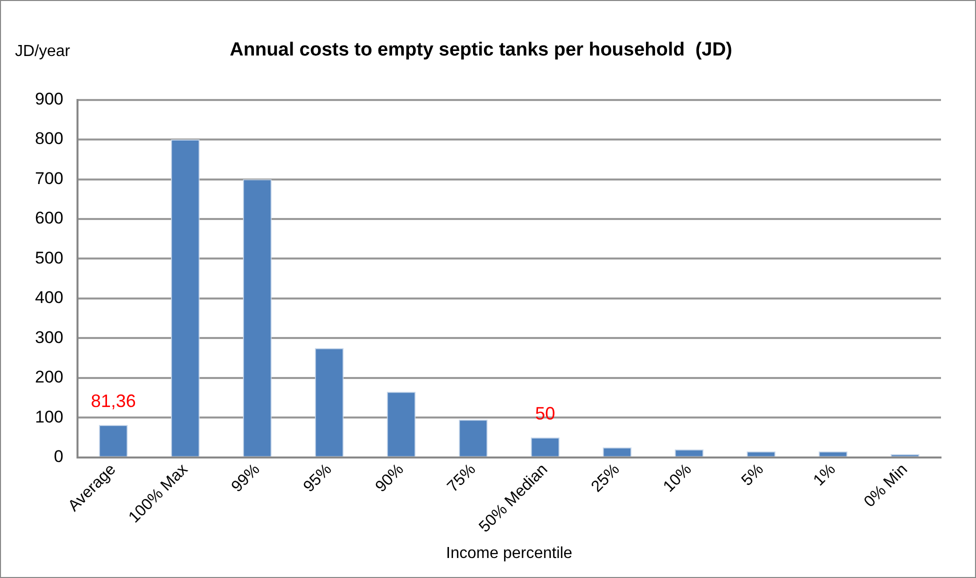 The image size is (976, 578). I want to click on y-tick-label: 500, so click(49, 258).